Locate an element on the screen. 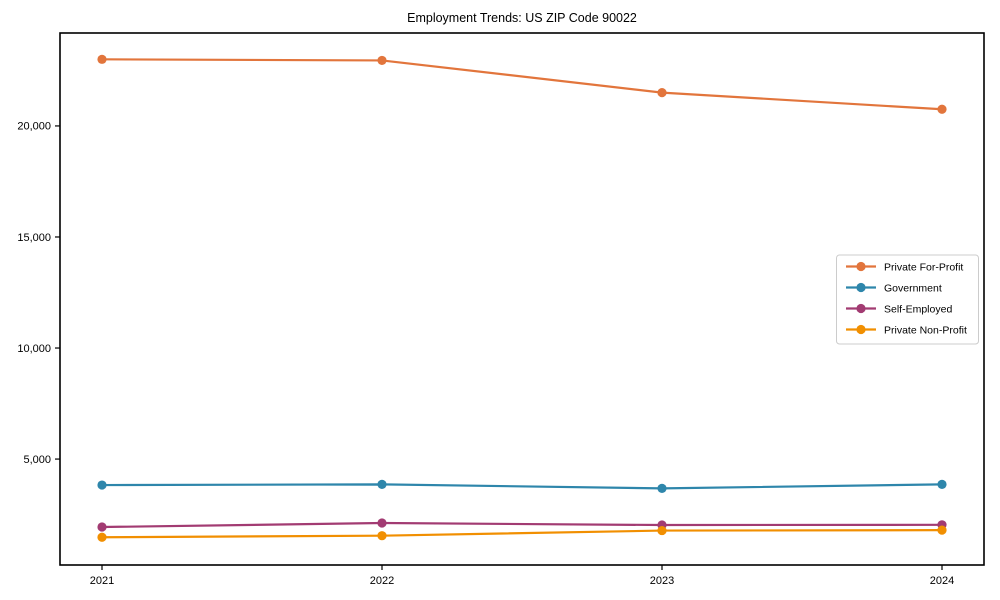 The image size is (1000, 600). y-tick-label: 15,000 is located at coordinates (34, 238).